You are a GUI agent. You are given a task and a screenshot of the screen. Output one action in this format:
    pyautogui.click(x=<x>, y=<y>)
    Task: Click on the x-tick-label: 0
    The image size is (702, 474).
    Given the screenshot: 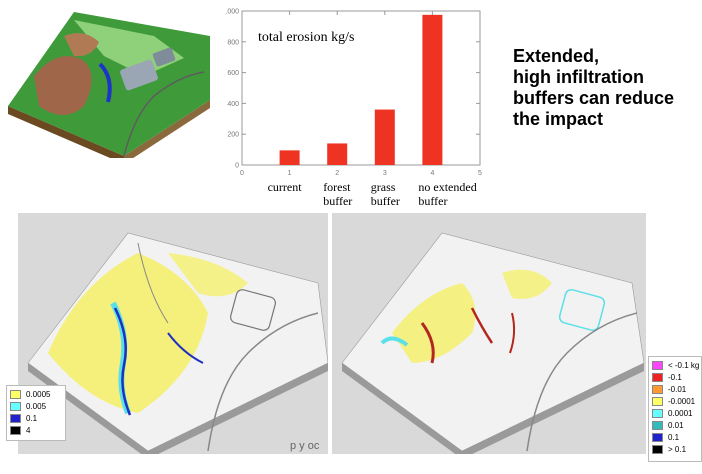 What is the action you would take?
    pyautogui.click(x=242, y=173)
    